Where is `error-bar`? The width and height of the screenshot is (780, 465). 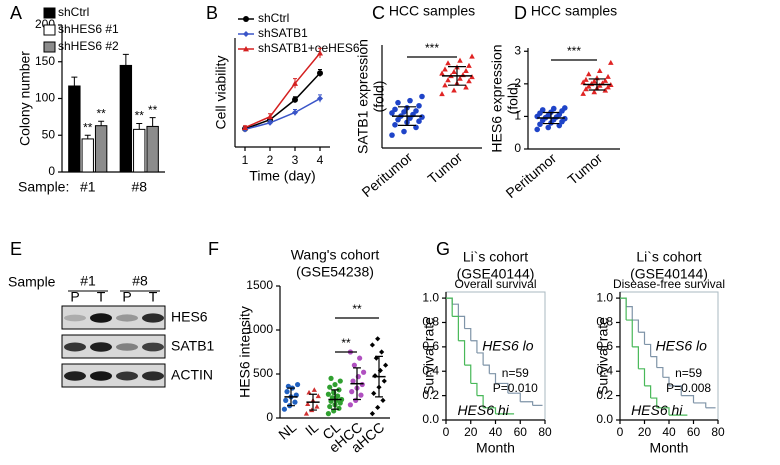 error-bar is located at coordinates (74, 81).